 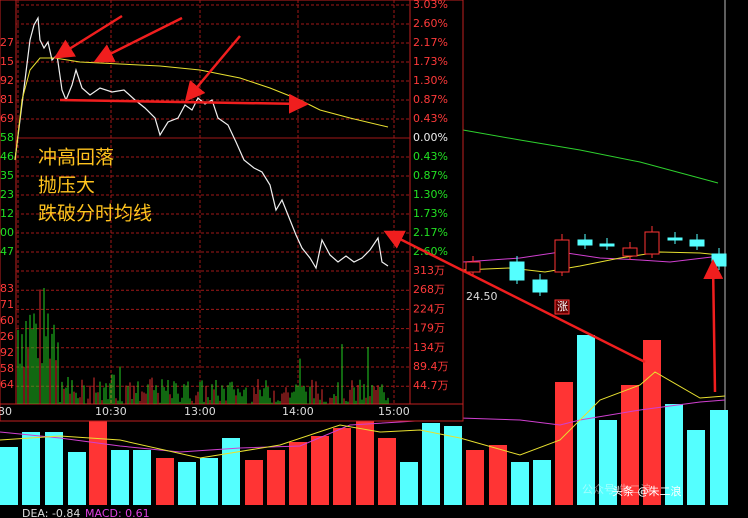 What do you see at coordinates (7, 118) in the screenshot?
I see `price-axis-label: 69` at bounding box center [7, 118].